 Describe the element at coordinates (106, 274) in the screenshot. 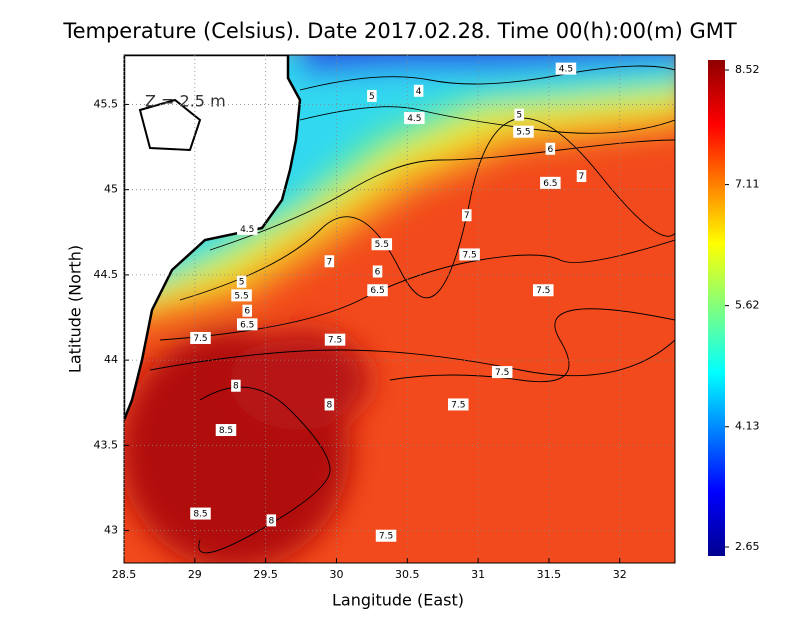

I see `y-tick-label: 44.5` at that location.